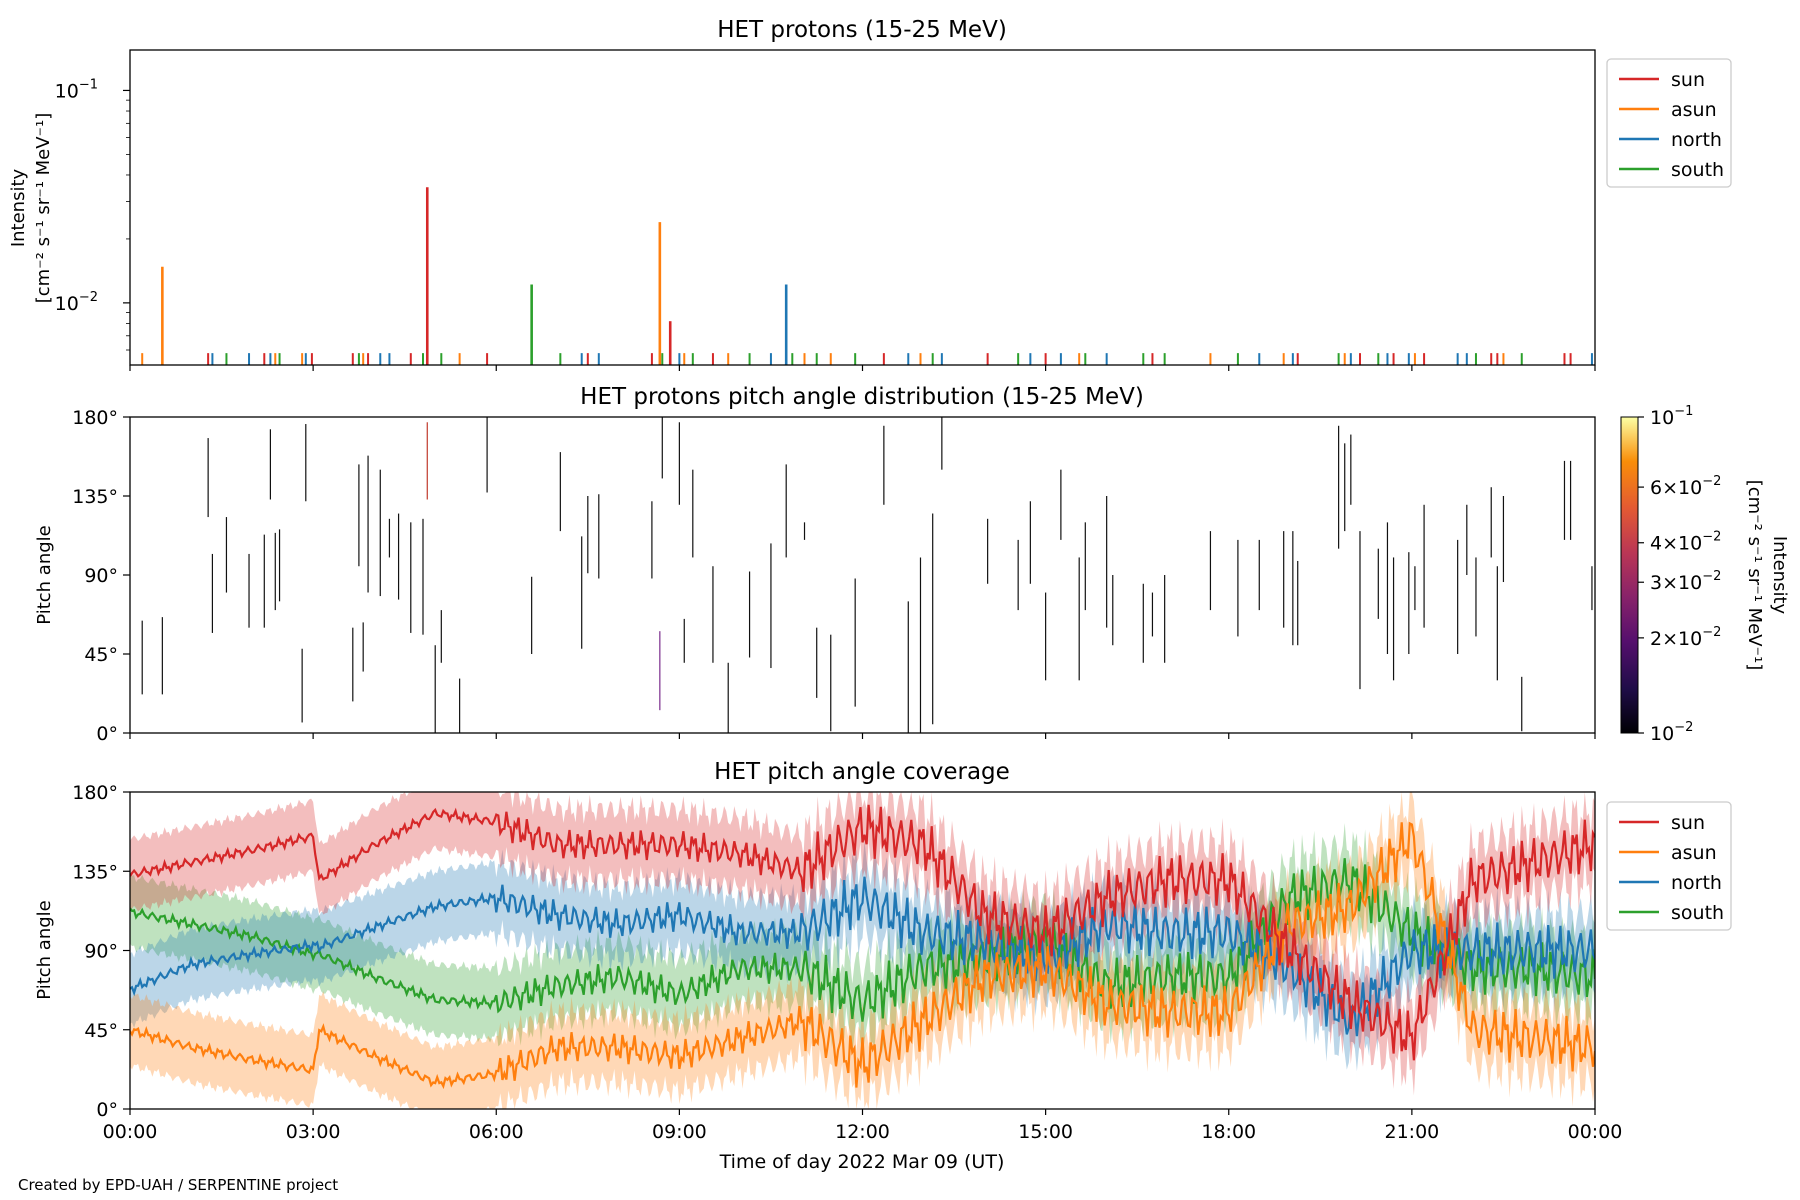  I want to click on x-tick-label: 03:00, so click(313, 1132).